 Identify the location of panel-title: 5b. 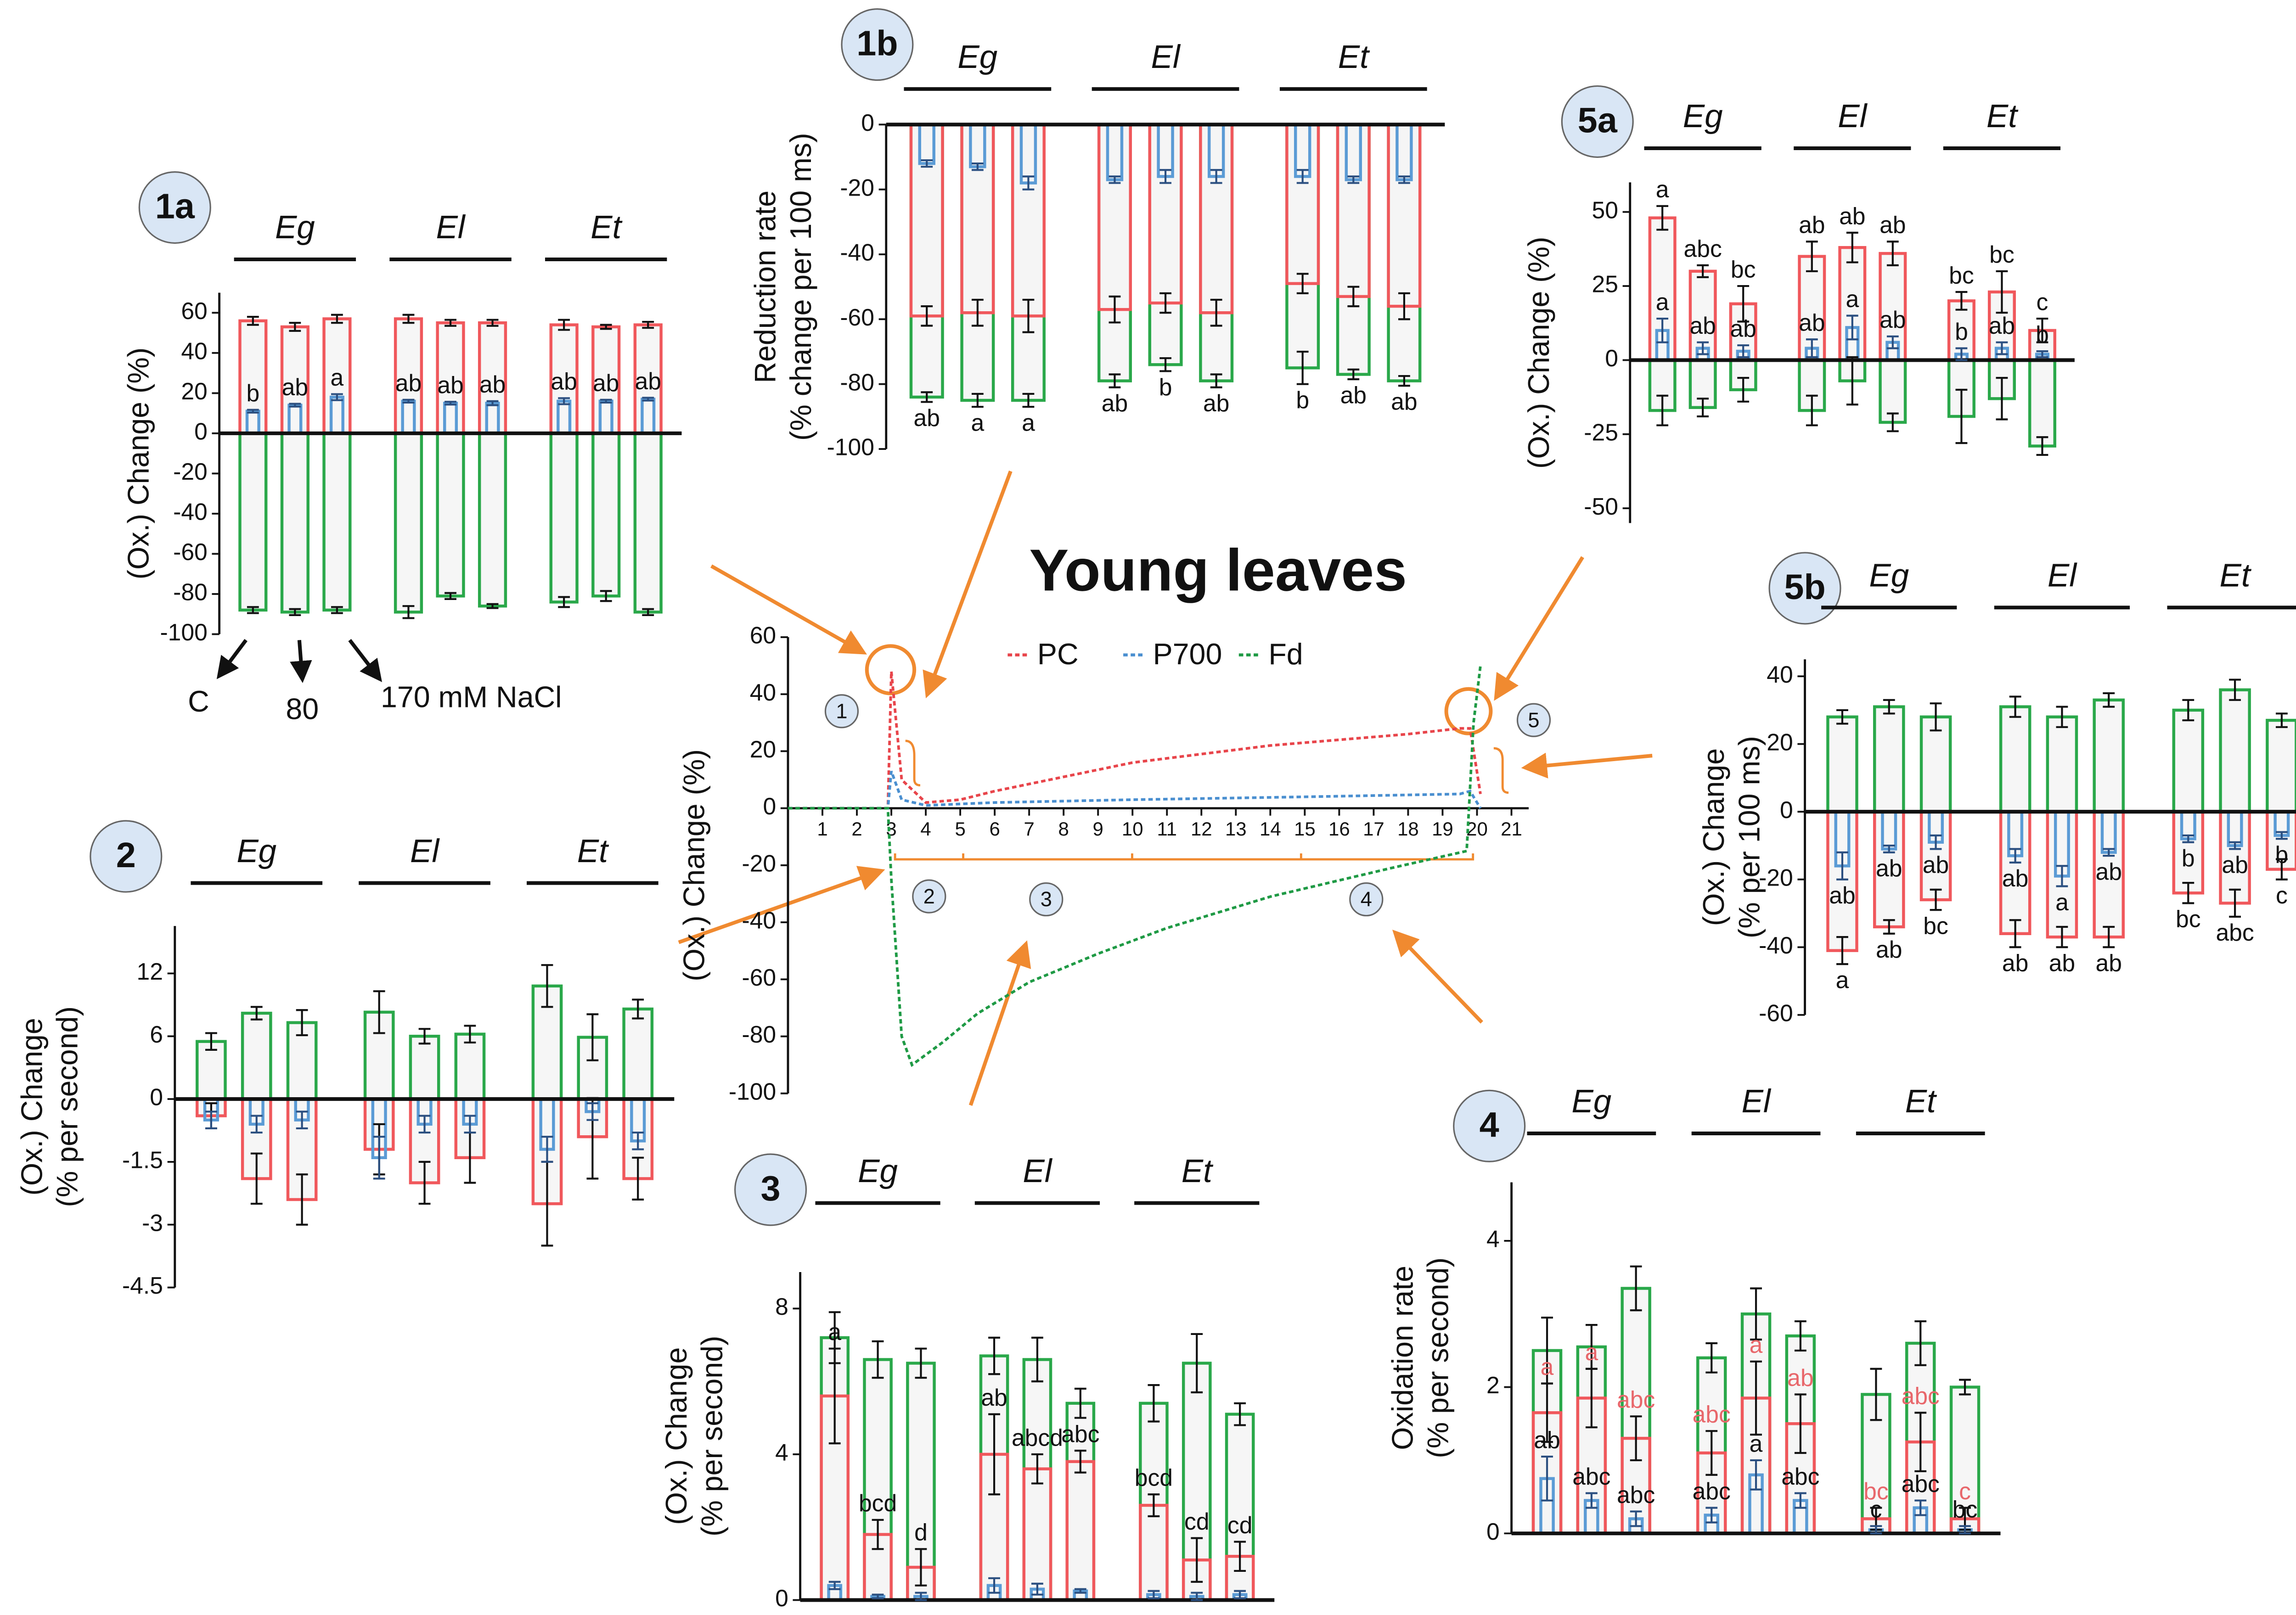
(1805, 587).